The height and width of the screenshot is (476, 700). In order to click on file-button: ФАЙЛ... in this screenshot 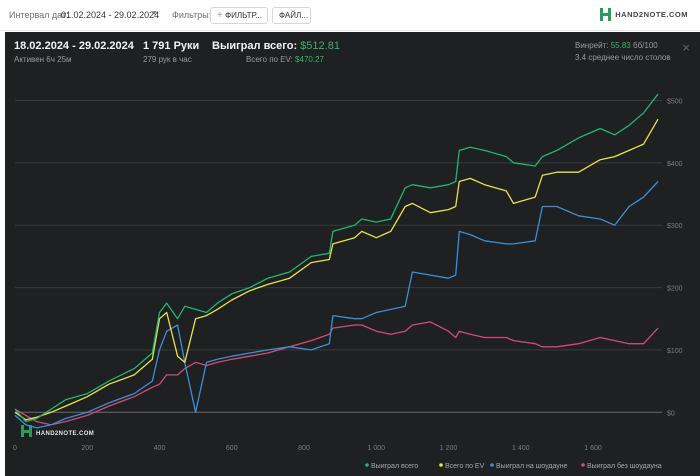, I will do `click(291, 15)`.